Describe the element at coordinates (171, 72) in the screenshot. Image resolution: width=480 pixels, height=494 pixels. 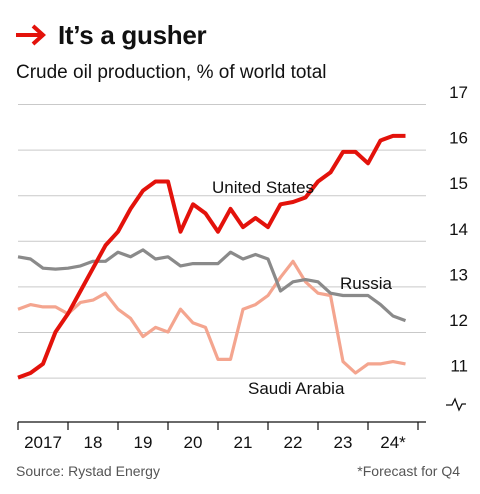
I see `chart-subtitle: Crude oil production, % of world total` at that location.